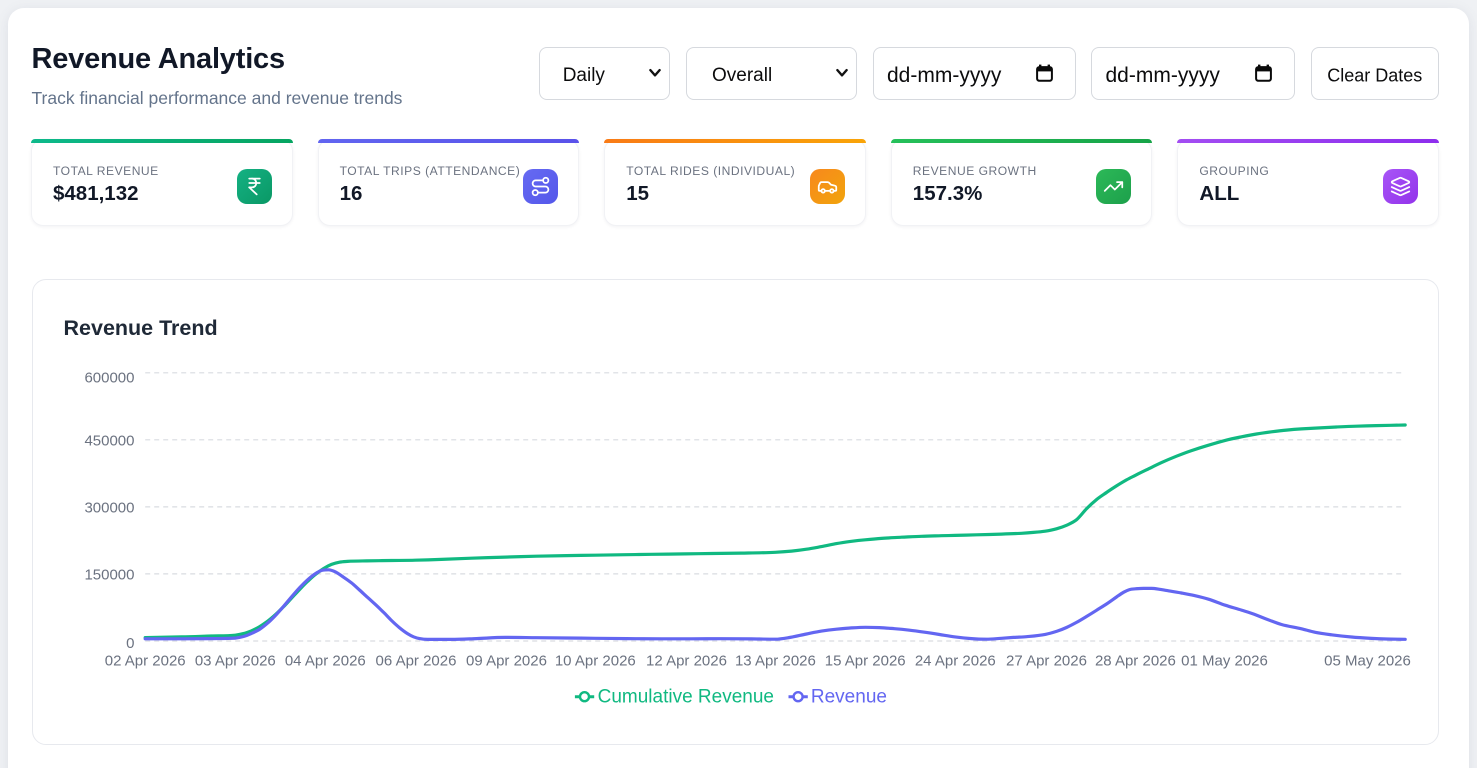  What do you see at coordinates (594, 660) in the screenshot?
I see `svg-text: 10 Apr 2026` at bounding box center [594, 660].